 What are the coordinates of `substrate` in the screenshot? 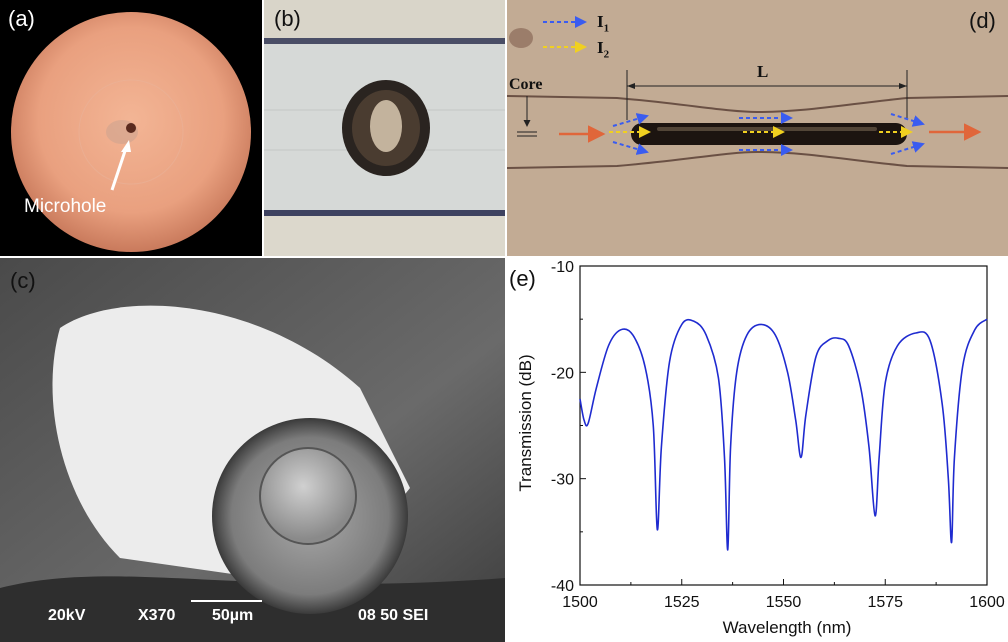 It's located at (252, 609).